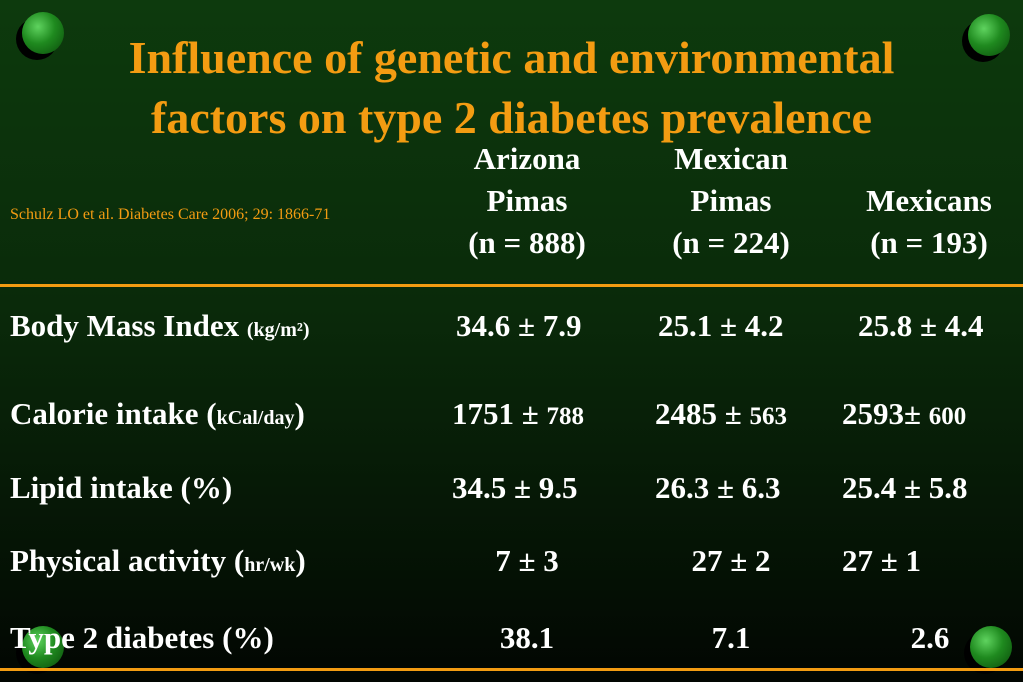 Image resolution: width=1023 pixels, height=682 pixels. I want to click on cell-value-small: 788, so click(565, 416).